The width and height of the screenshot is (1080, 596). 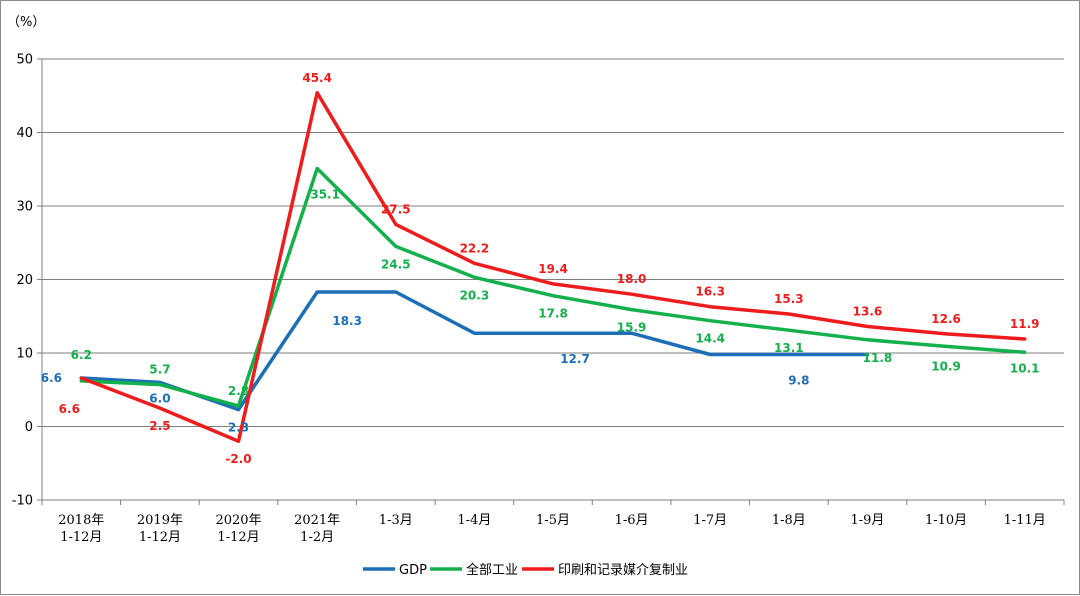 I want to click on x-tick-label-line: 1-8月, so click(x=789, y=520).